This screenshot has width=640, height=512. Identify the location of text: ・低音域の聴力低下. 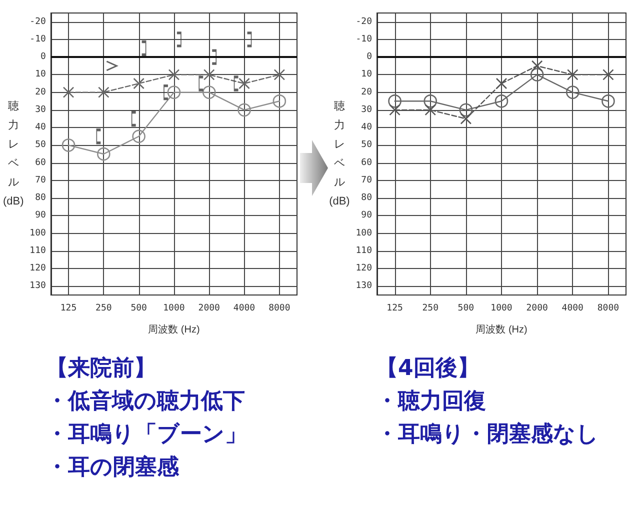
(146, 402).